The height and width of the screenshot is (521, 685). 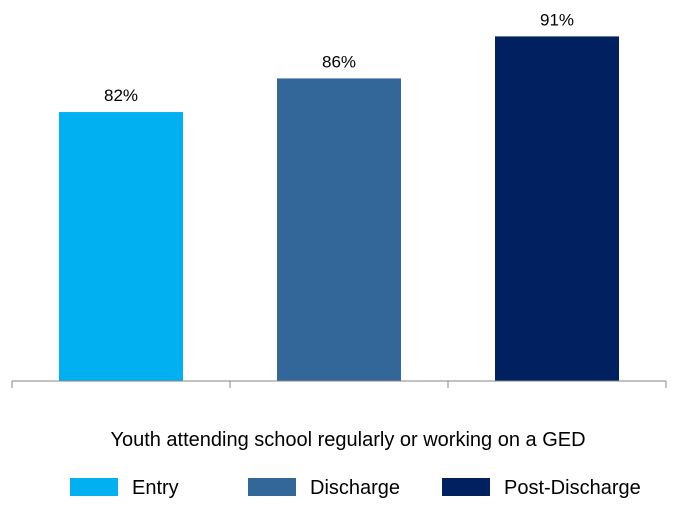 I want to click on data-label: 91%, so click(x=557, y=19).